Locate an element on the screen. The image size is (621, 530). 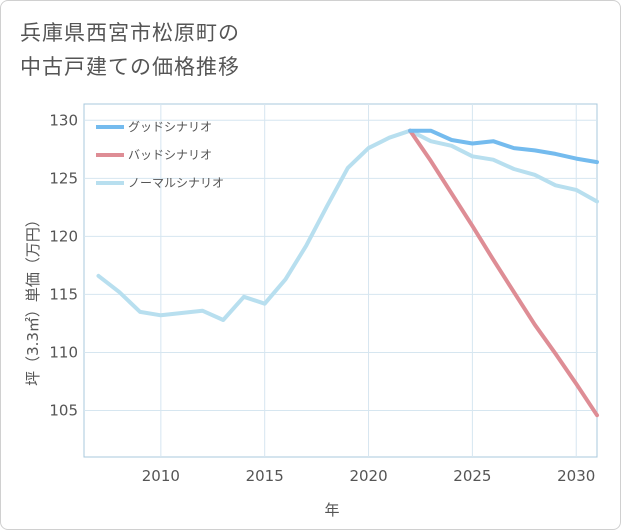
y-tick-label-115: 115 is located at coordinates (63, 294).